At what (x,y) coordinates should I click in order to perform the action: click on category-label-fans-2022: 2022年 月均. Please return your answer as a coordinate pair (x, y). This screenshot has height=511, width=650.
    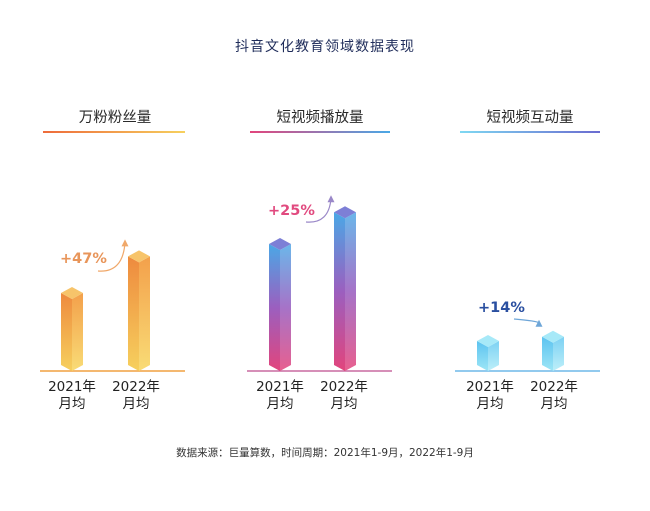
    Looking at the image, I should click on (136, 395).